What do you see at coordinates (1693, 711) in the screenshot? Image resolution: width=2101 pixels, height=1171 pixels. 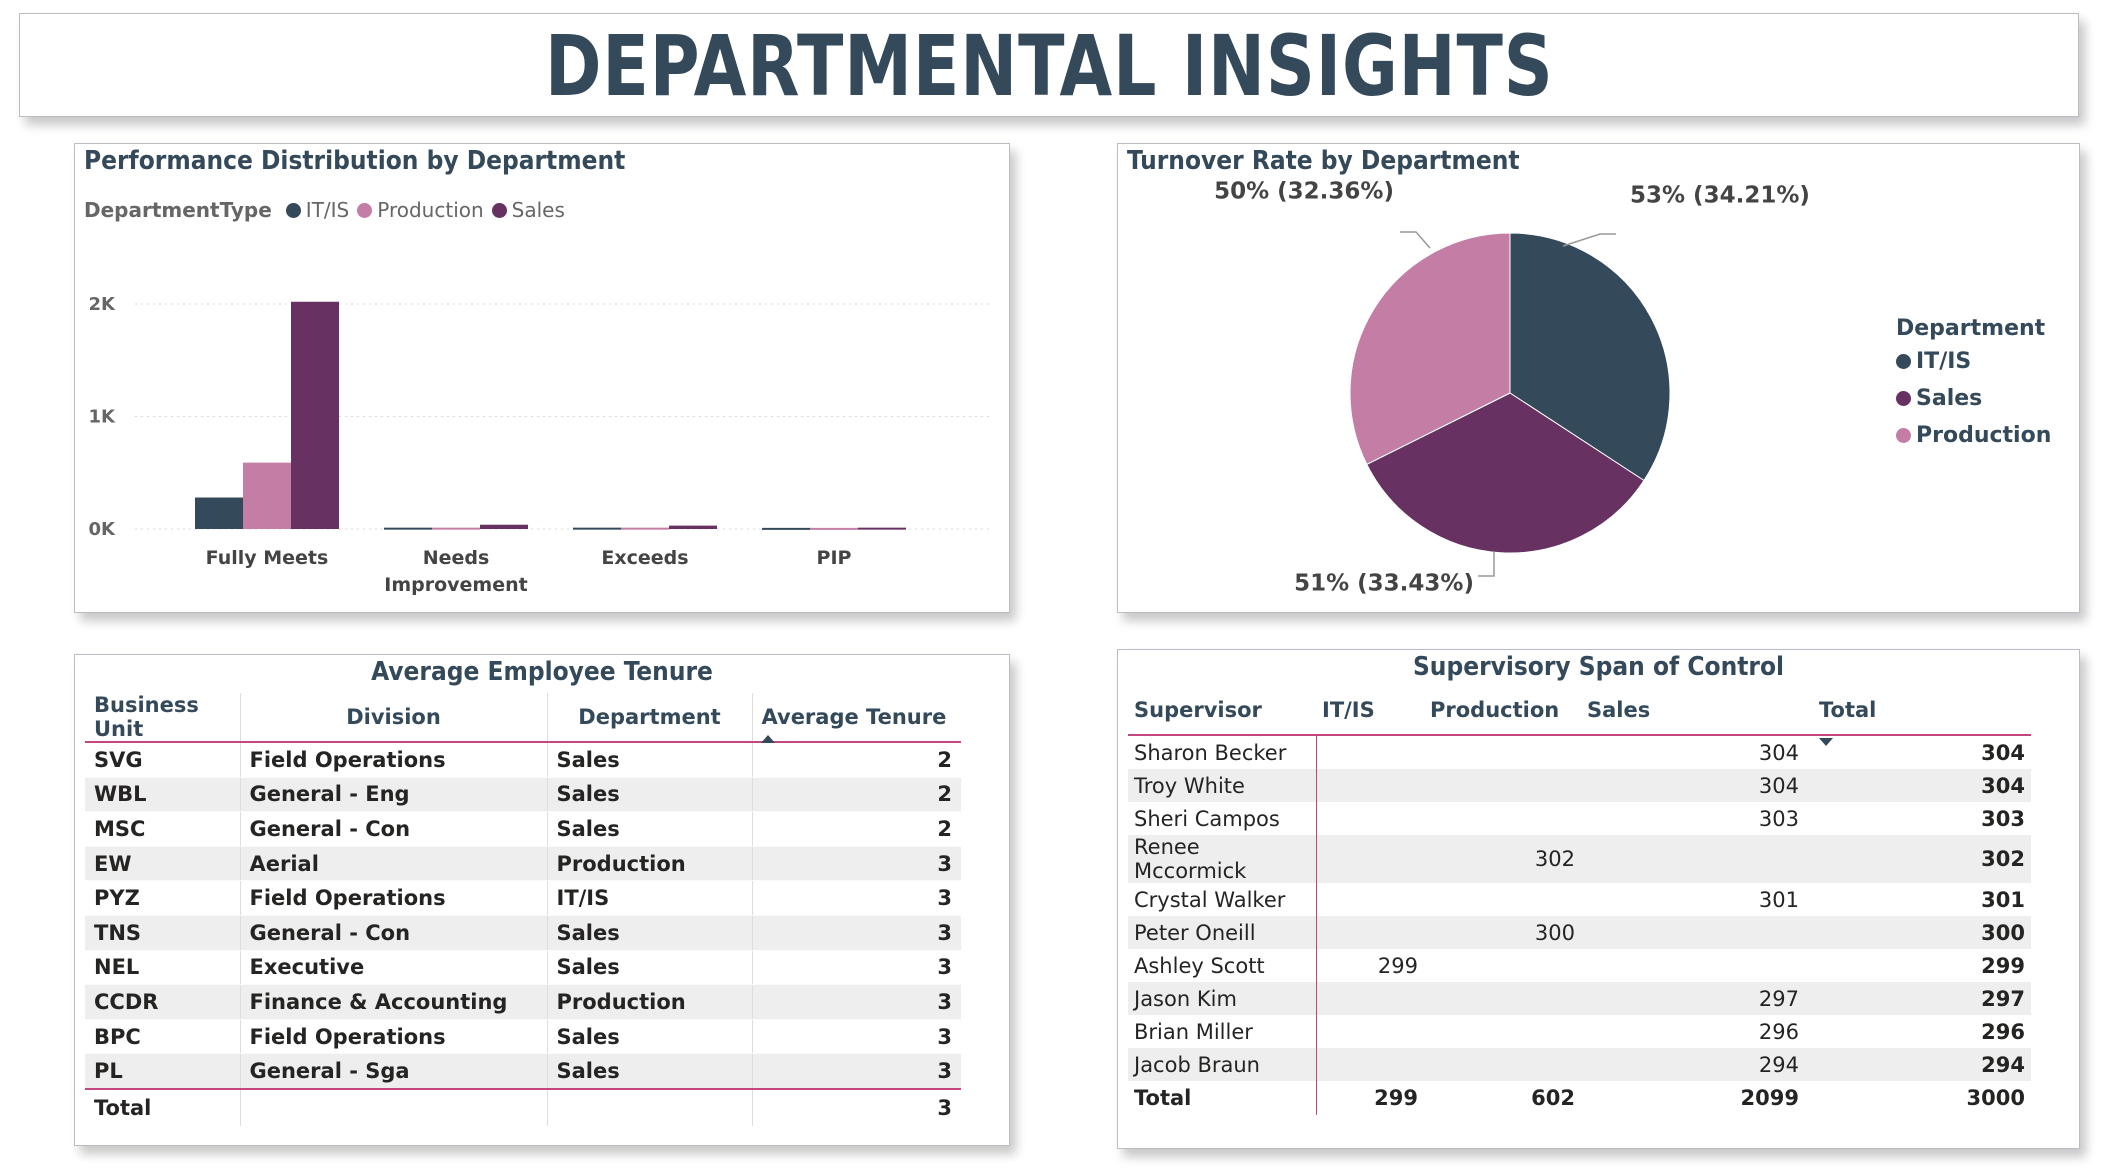 I see `column-header-sales: Sales` at bounding box center [1693, 711].